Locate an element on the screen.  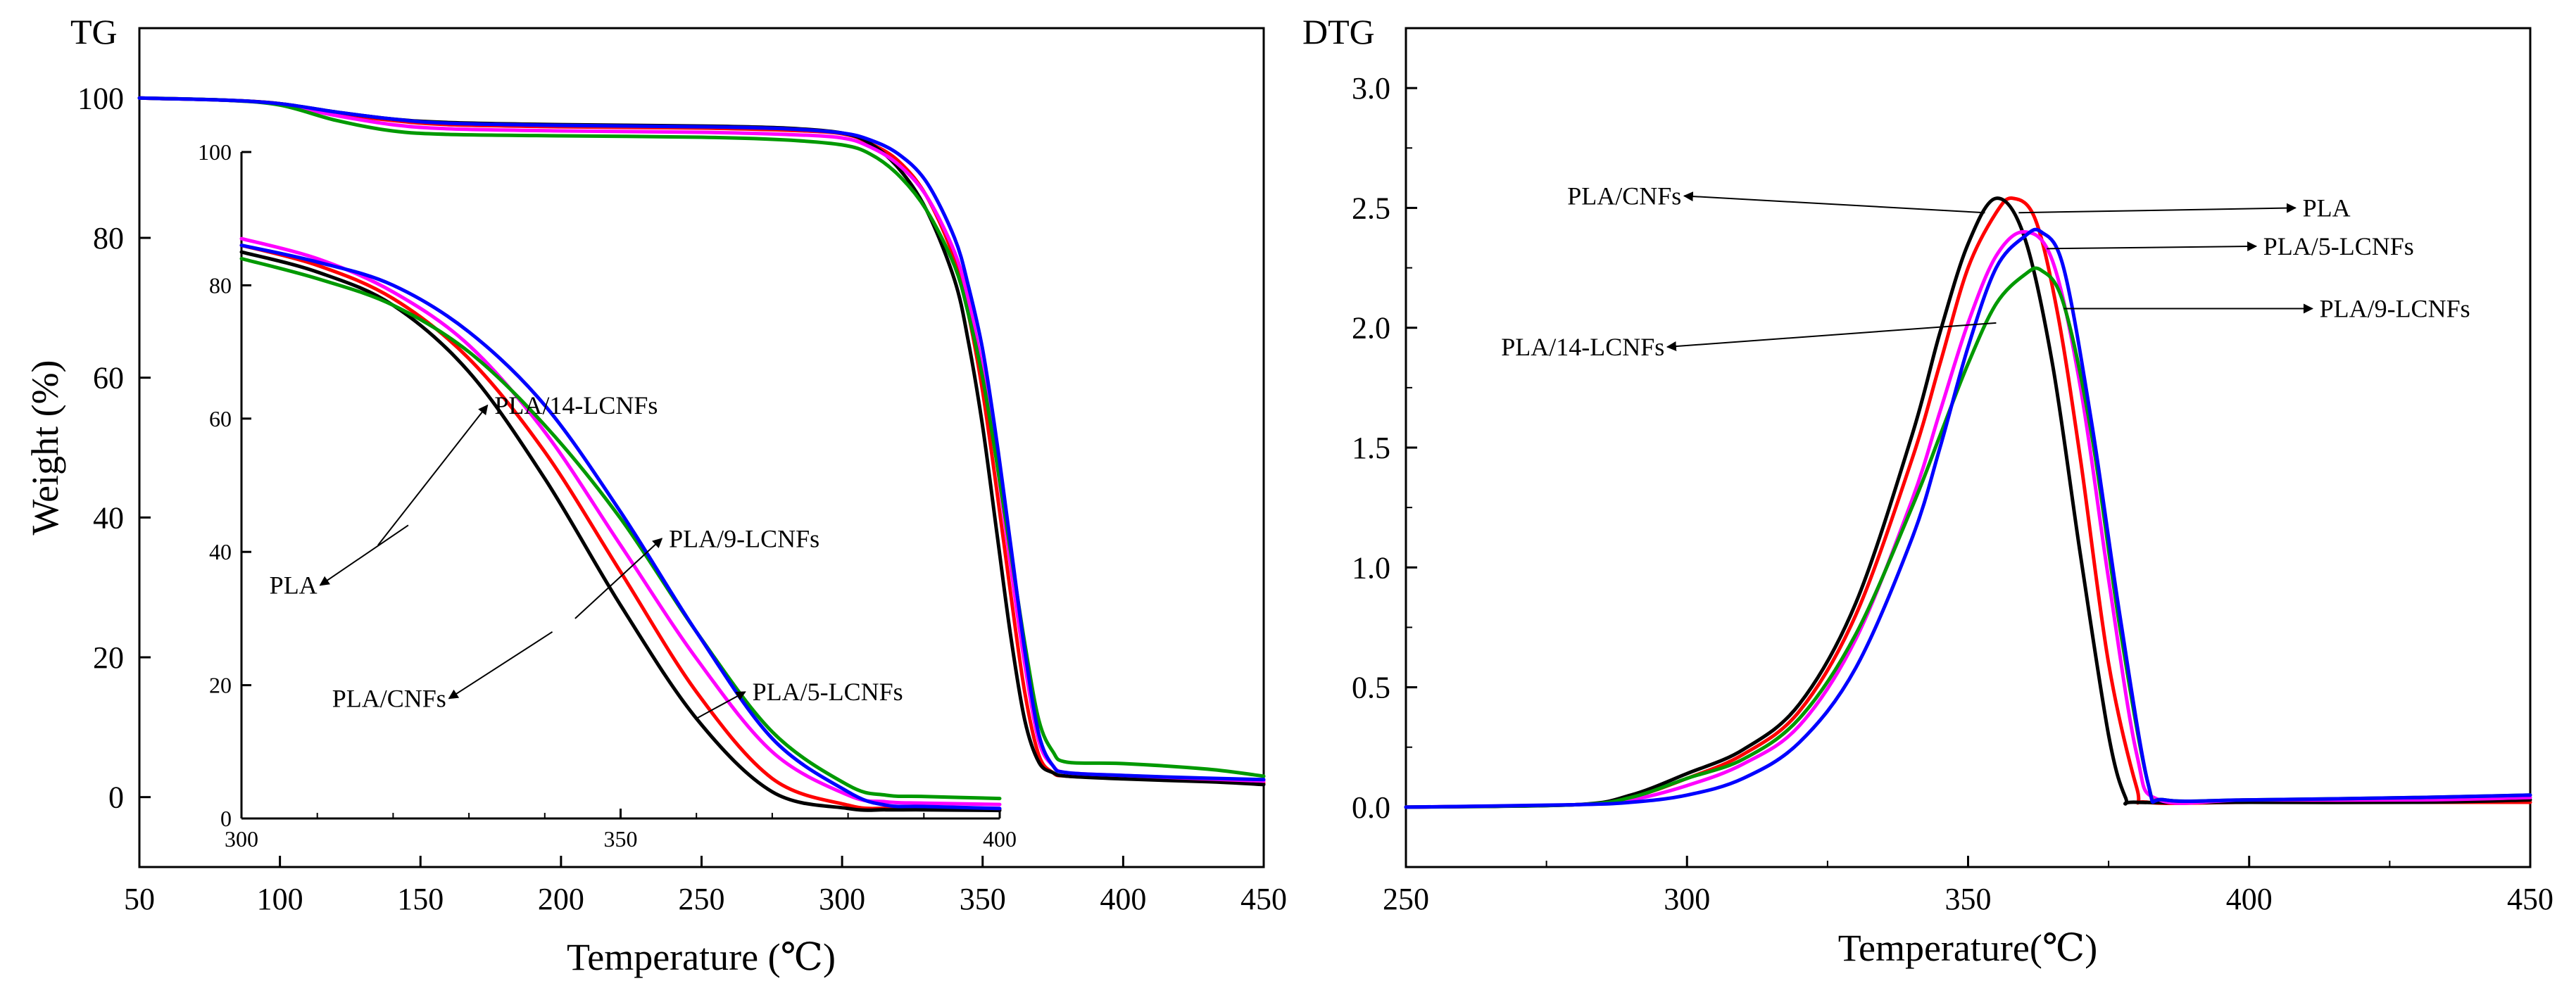
tg-inset-y-tick-label: 100 is located at coordinates (215, 152).